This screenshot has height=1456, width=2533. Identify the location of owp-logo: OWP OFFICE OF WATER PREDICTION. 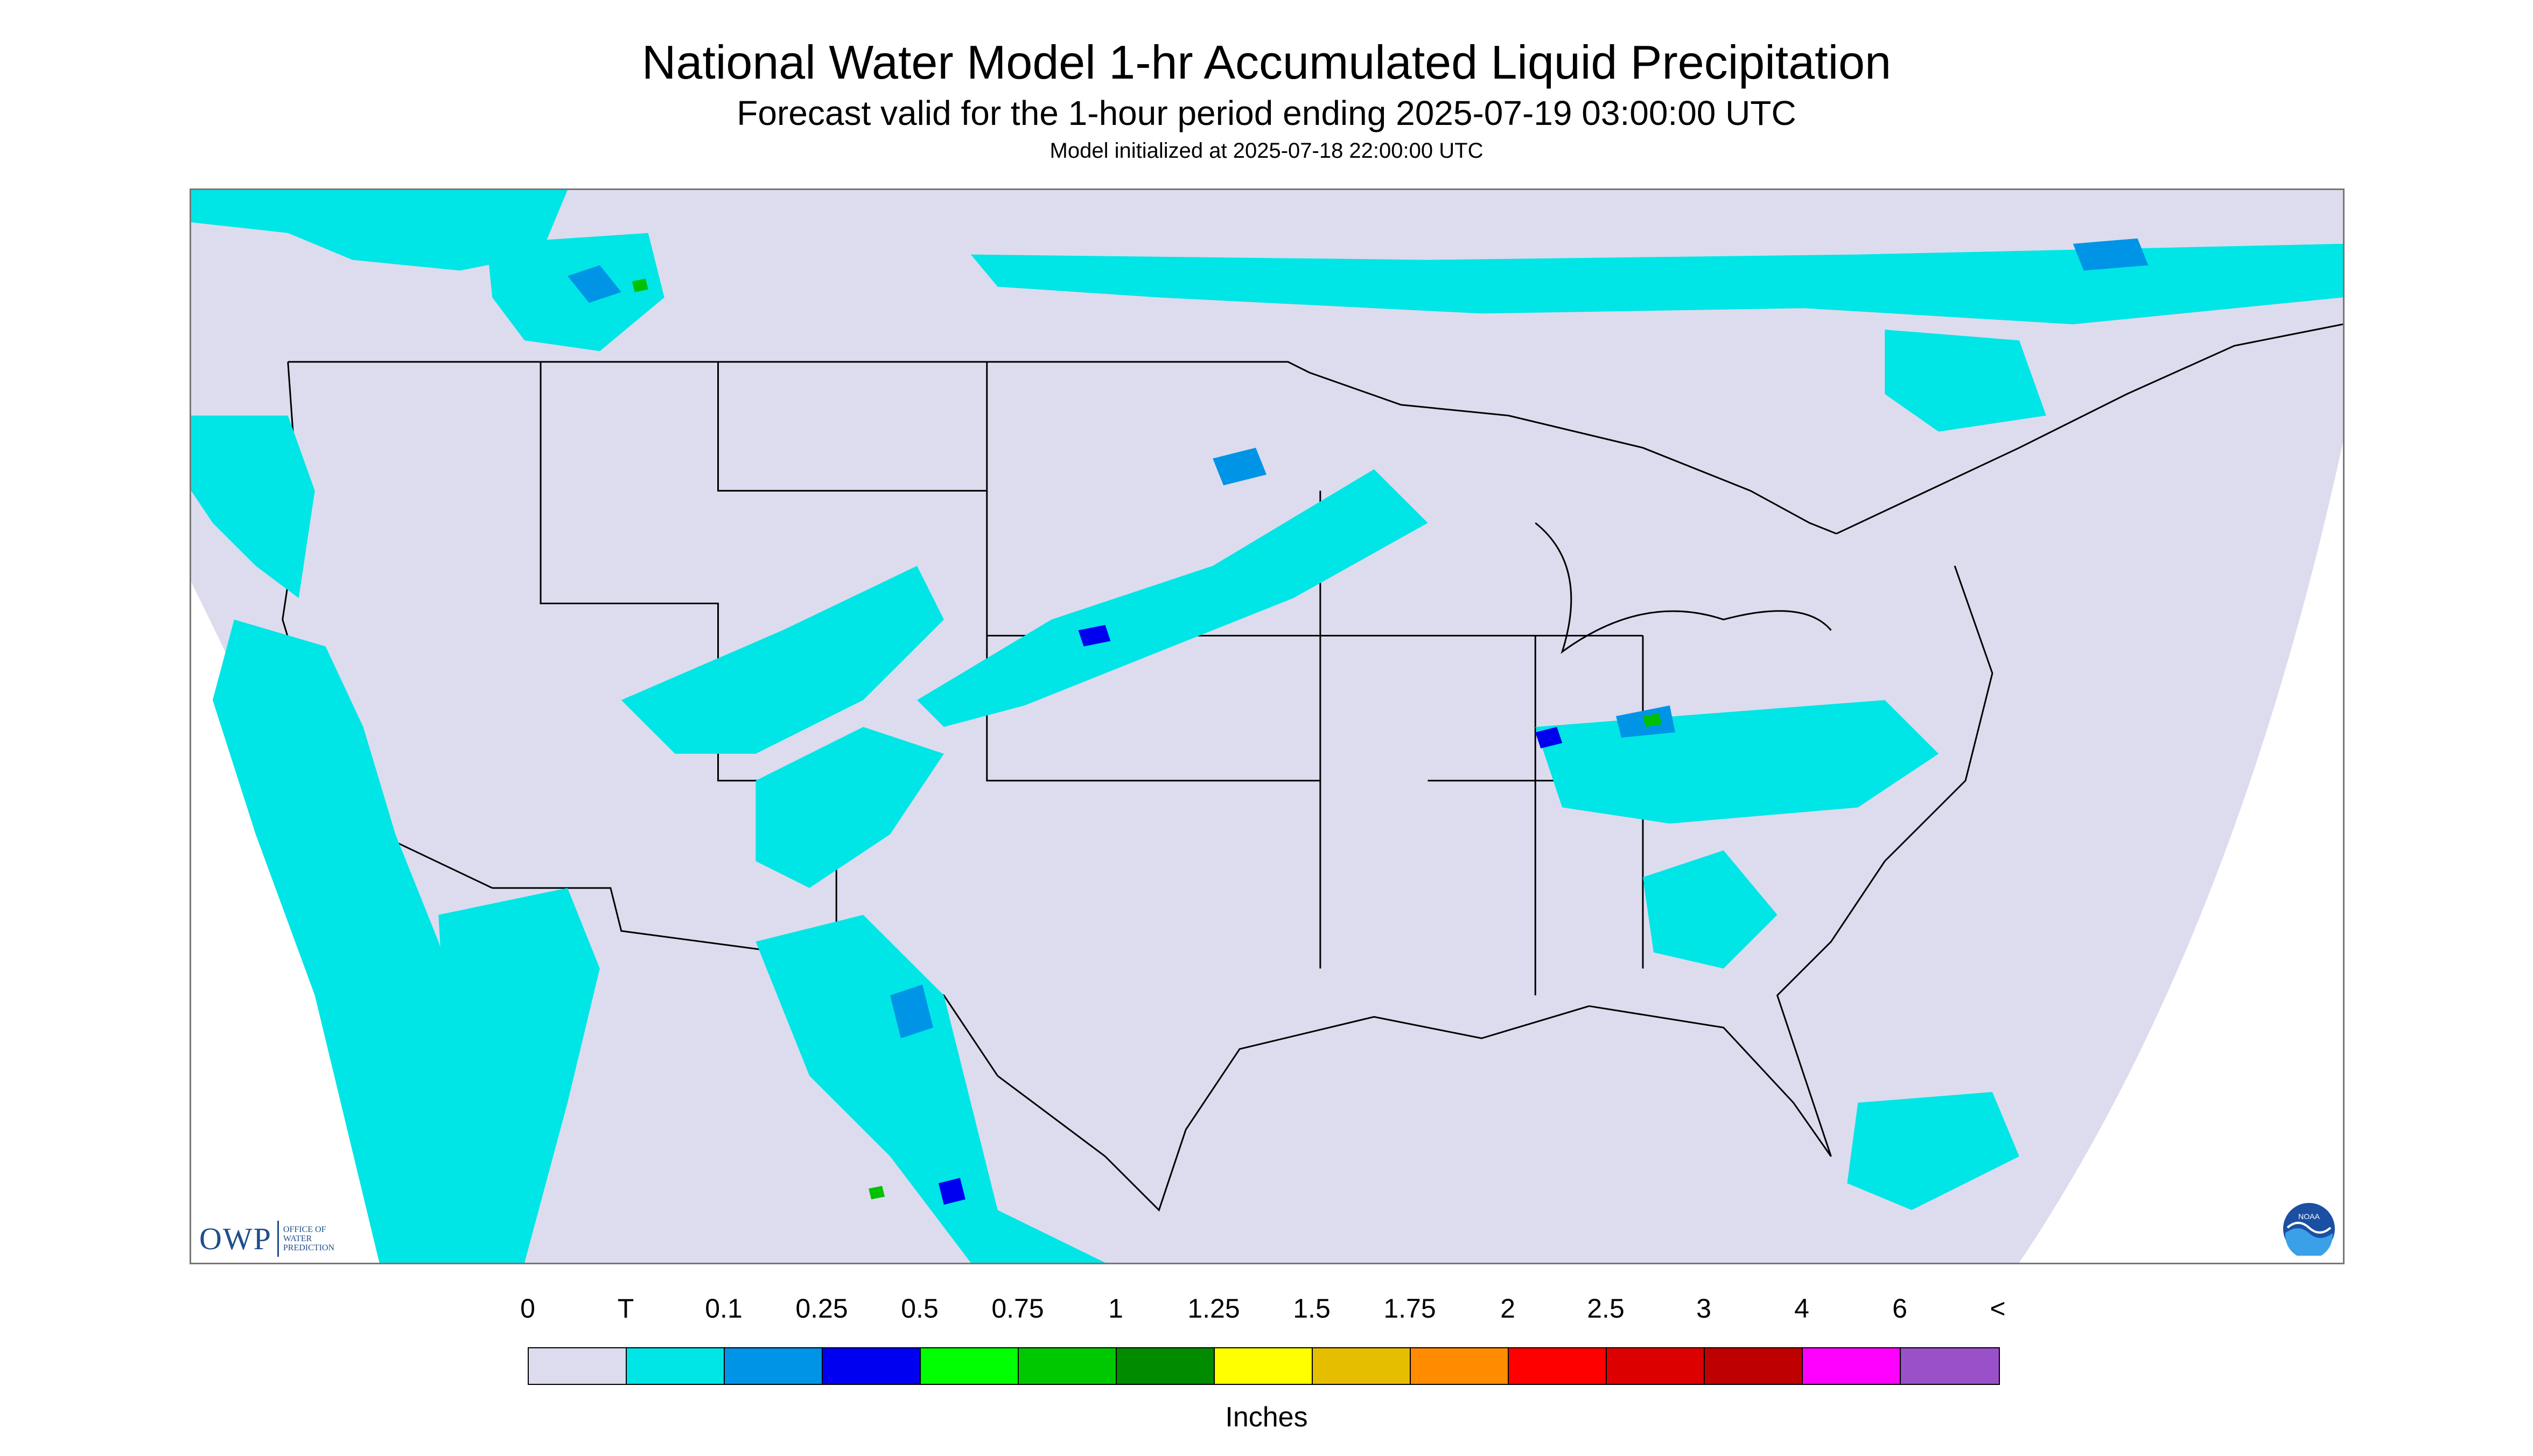
(273, 1238).